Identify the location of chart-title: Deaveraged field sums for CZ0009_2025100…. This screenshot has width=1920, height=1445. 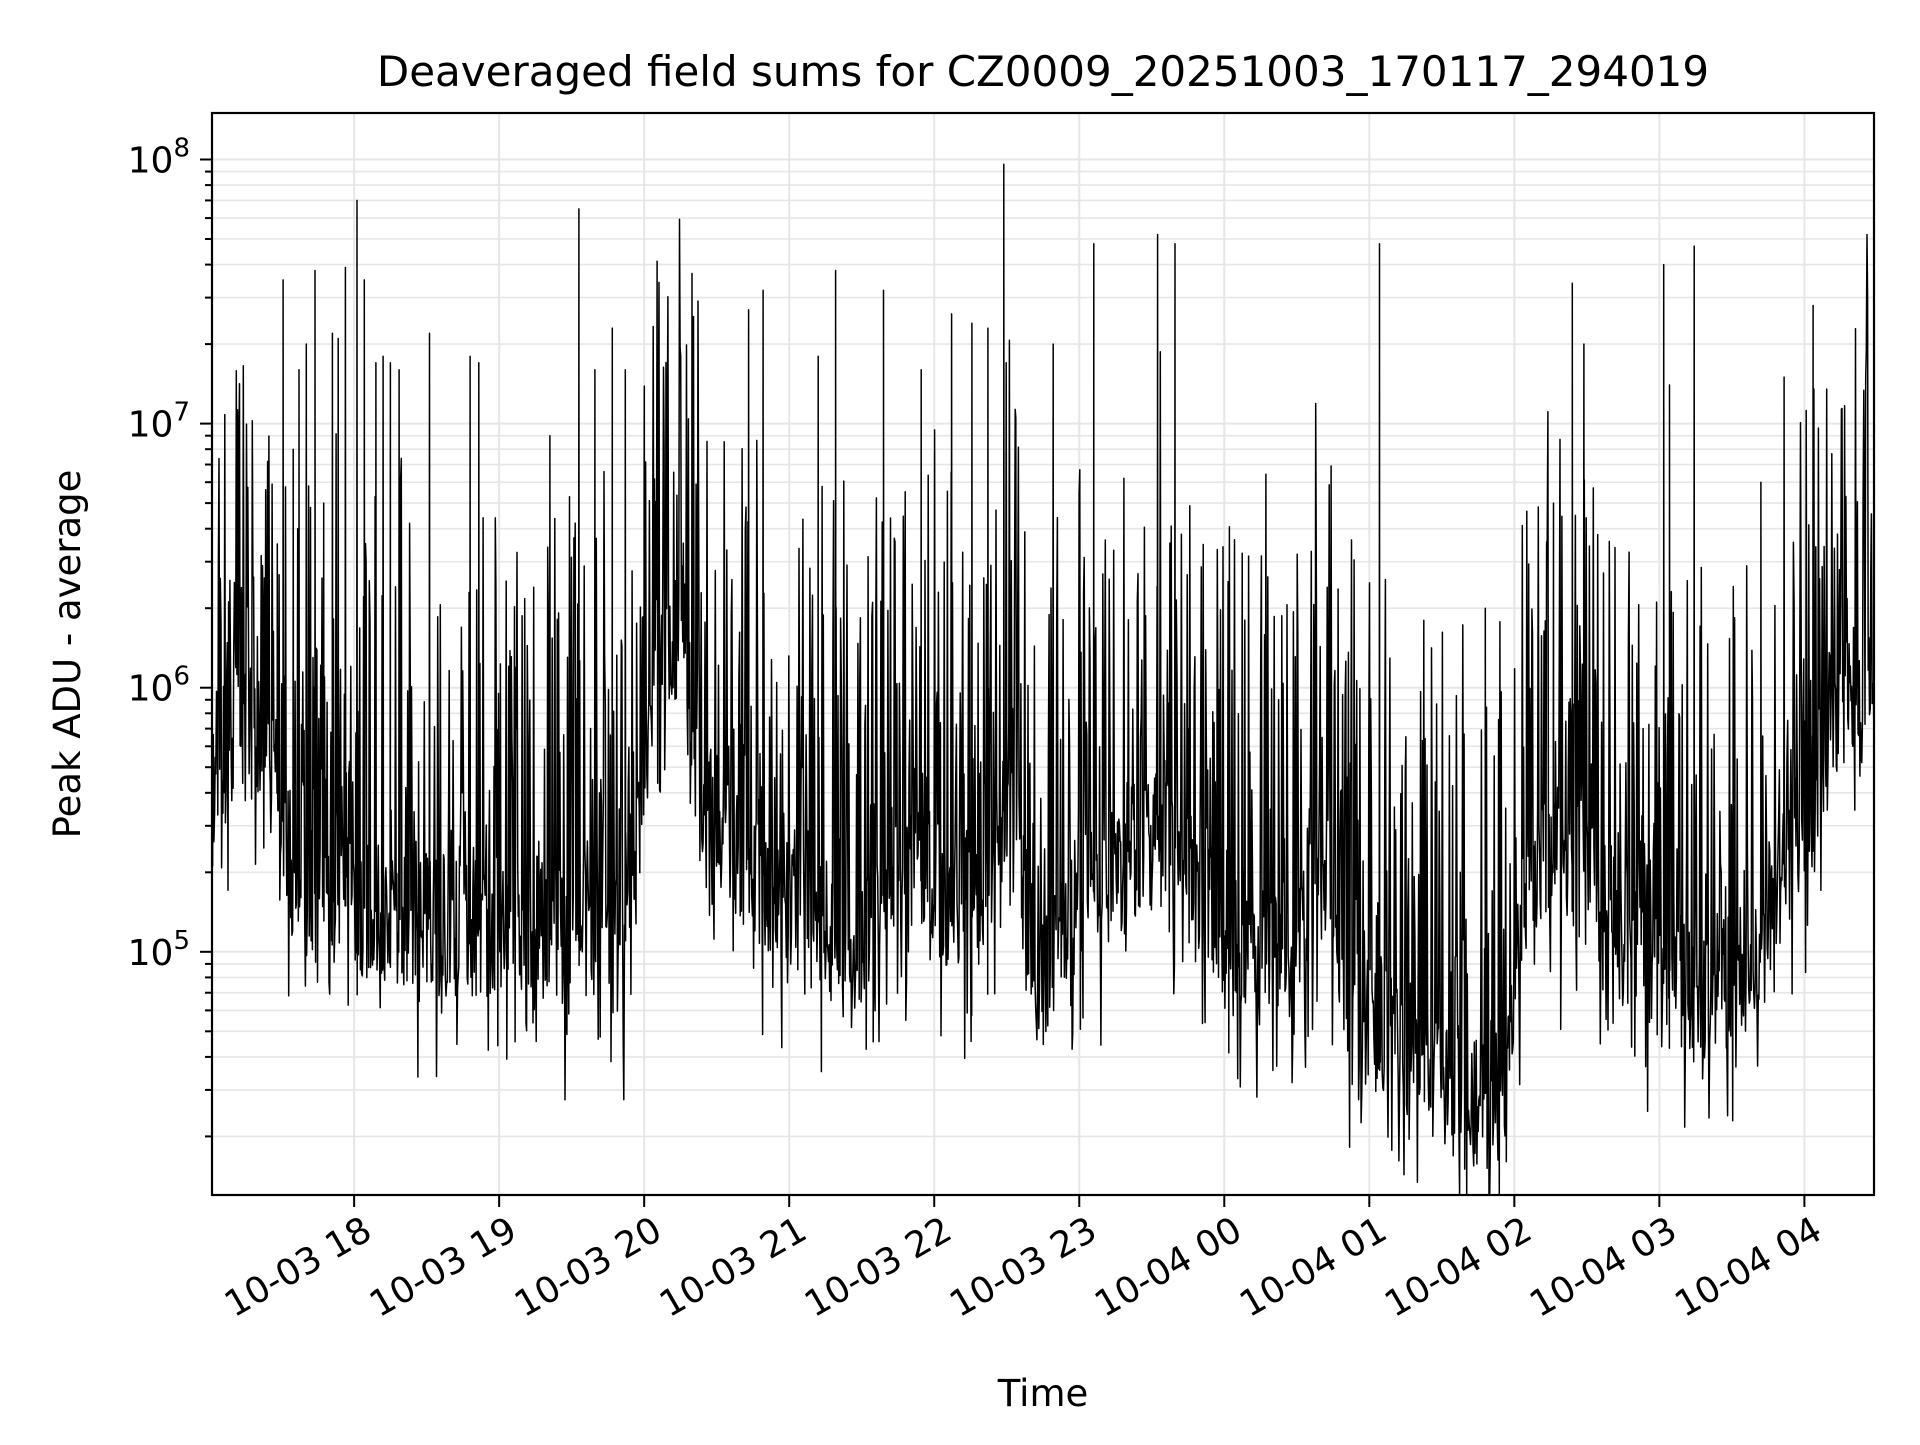
(1043, 71).